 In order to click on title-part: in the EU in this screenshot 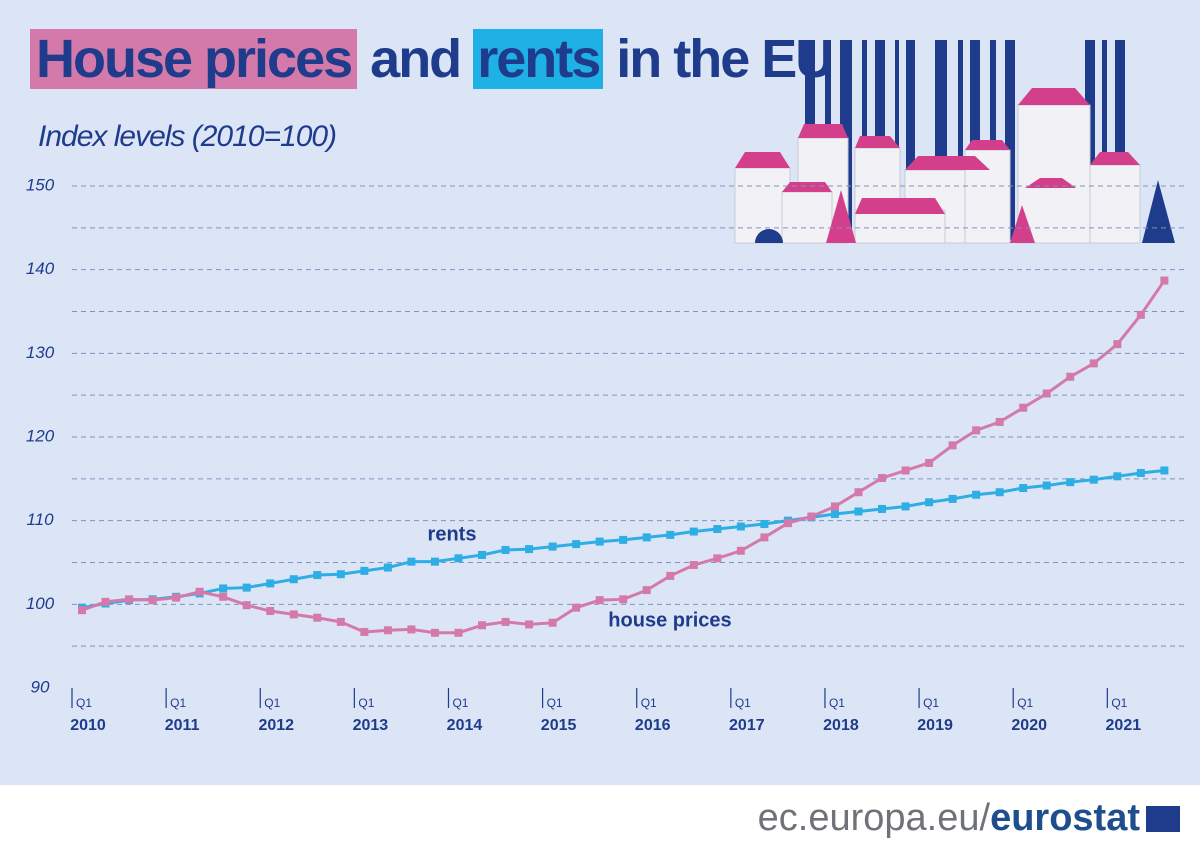, I will do `click(725, 59)`.